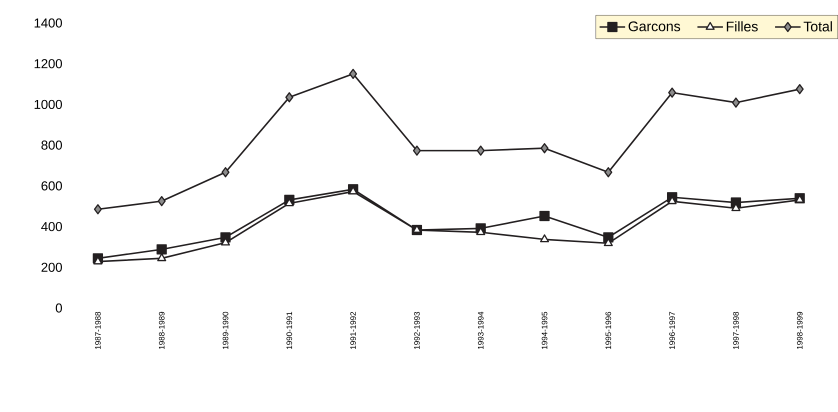 The height and width of the screenshot is (412, 838). What do you see at coordinates (48, 105) in the screenshot?
I see `y-tick-label: 1000` at bounding box center [48, 105].